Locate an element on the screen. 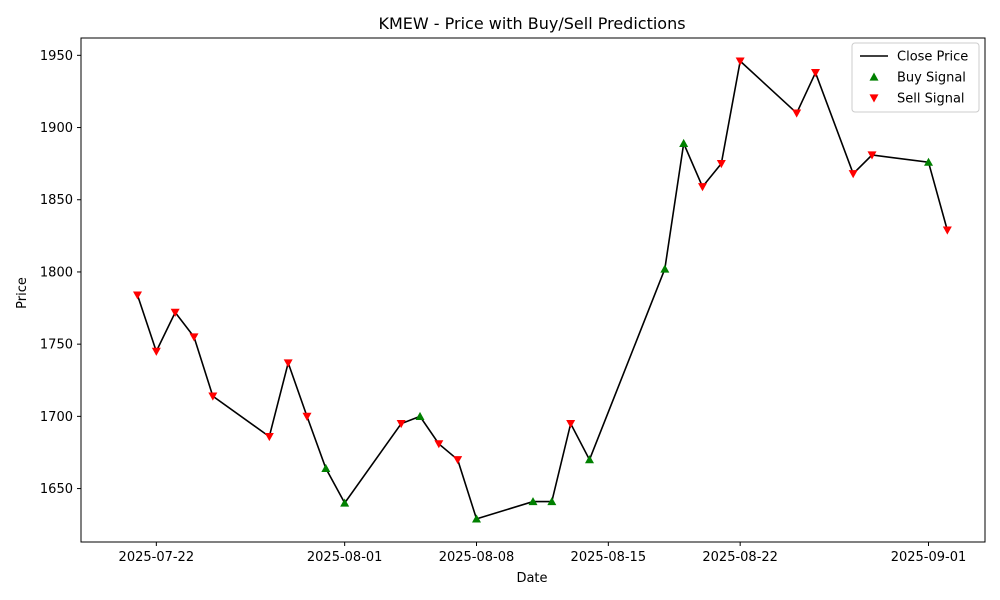 Image resolution: width=1000 pixels, height=600 pixels. x-tick-label: 2025-07-22 is located at coordinates (157, 557).